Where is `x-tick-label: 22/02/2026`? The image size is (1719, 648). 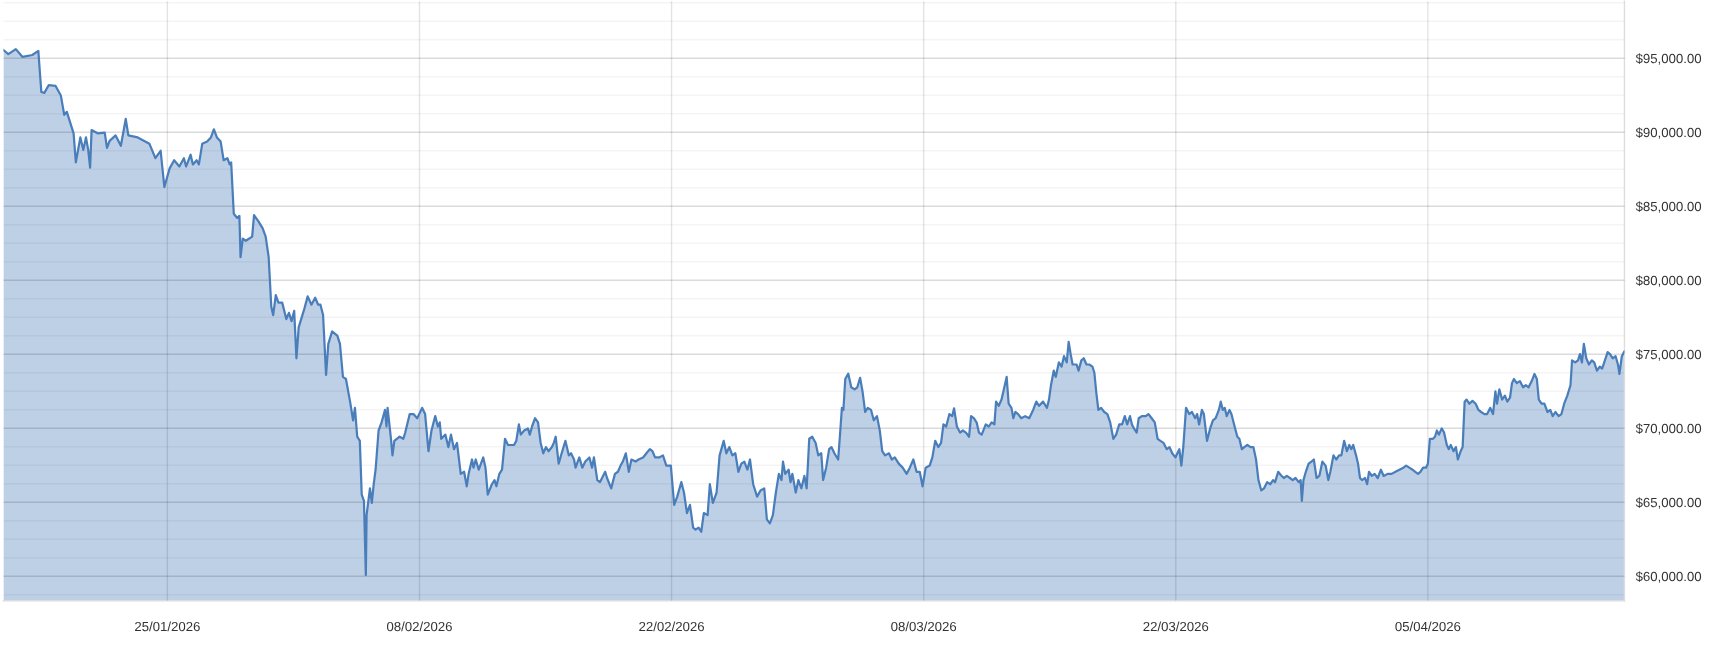
x-tick-label: 22/02/2026 is located at coordinates (672, 626).